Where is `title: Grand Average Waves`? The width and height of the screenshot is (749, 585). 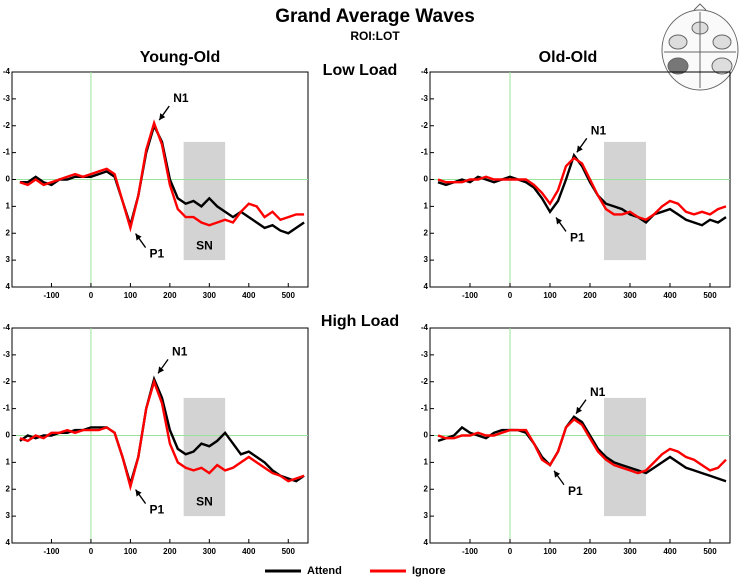
title: Grand Average Waves is located at coordinates (375, 16).